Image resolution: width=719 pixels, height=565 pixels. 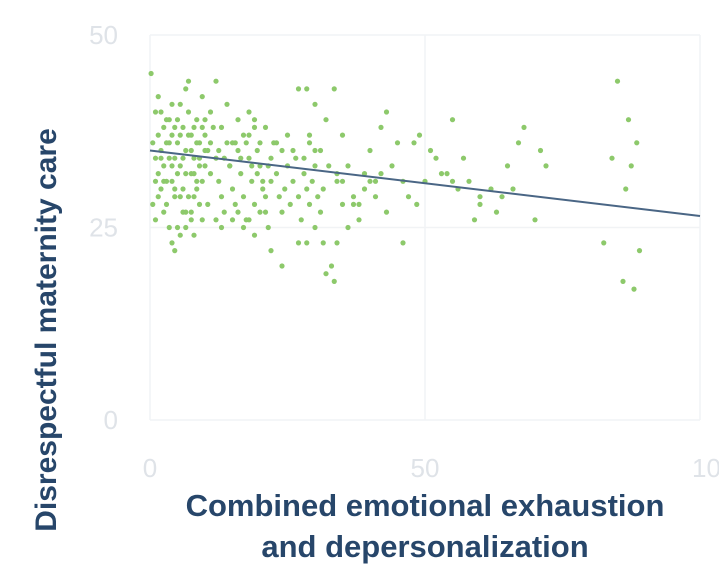 I want to click on x-axis-title-line-2: and depersonalization, so click(x=424, y=546).